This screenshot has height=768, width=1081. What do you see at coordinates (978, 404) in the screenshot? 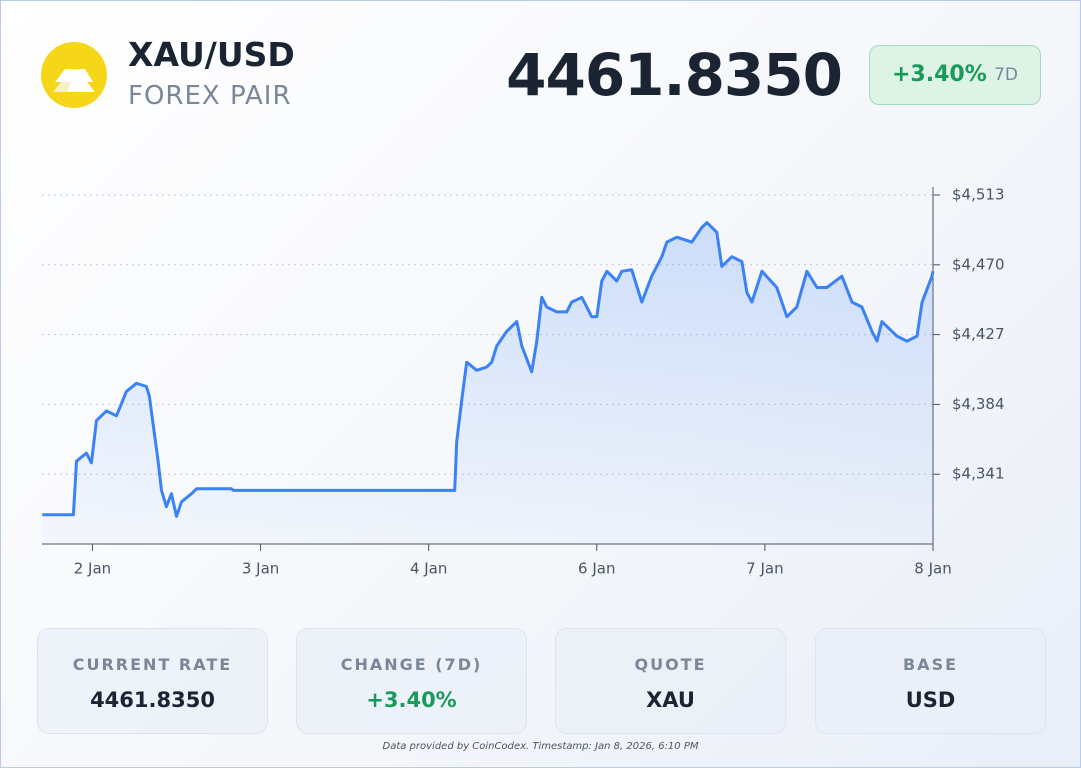
I see `y-tick-label: $4,384` at bounding box center [978, 404].